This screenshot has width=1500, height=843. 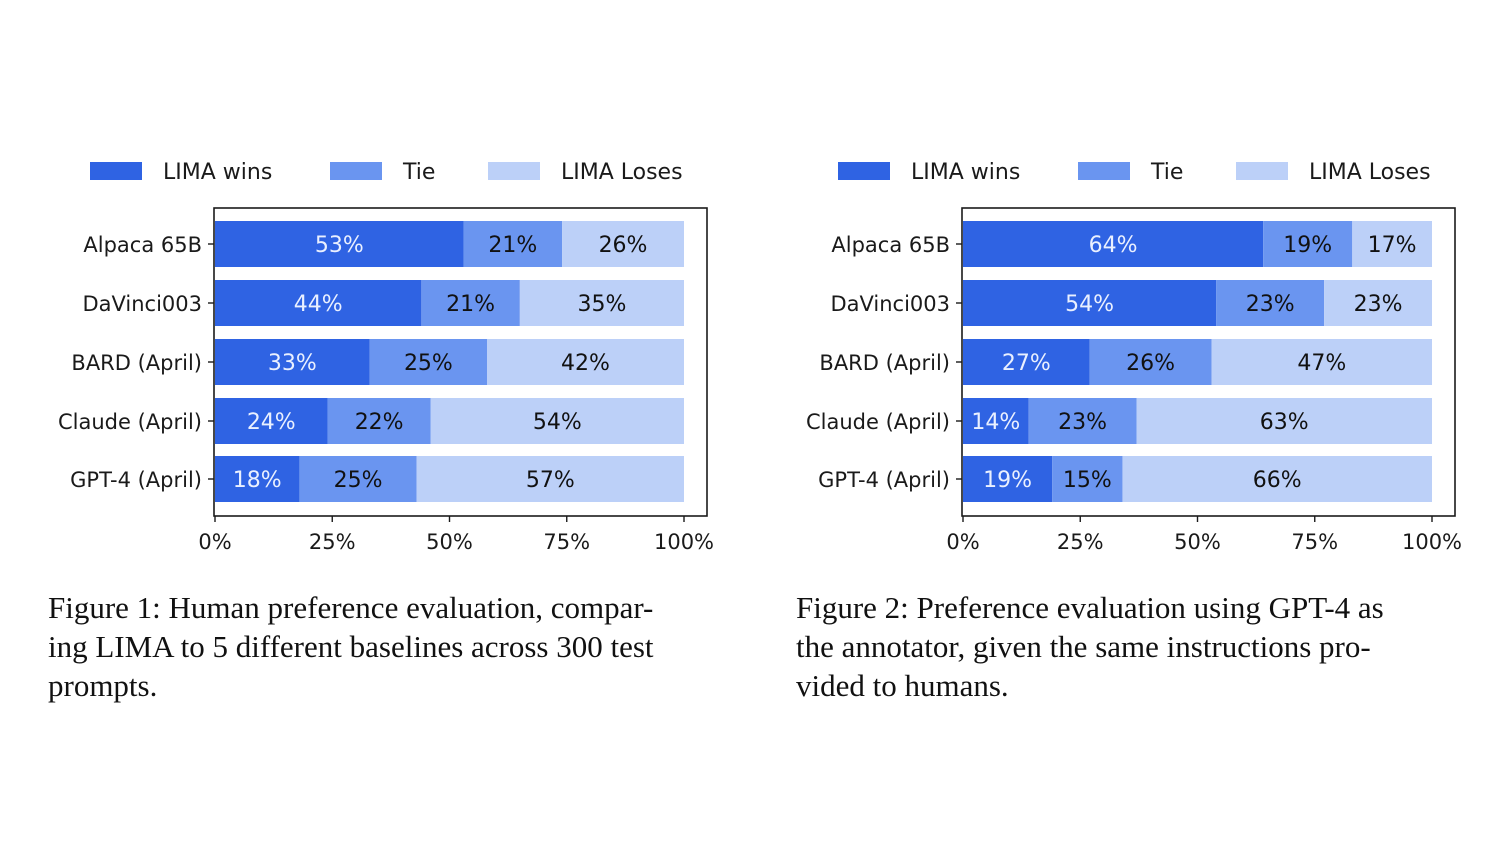 I want to click on bar-lima-loses-gpt-4-april, so click(x=1277, y=479).